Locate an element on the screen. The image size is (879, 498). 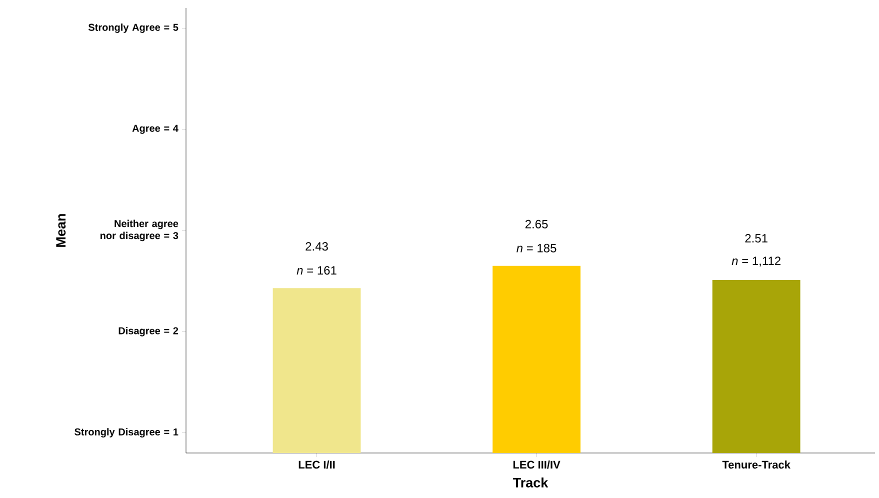
y-tick-label: Agree = 4 is located at coordinates (155, 129).